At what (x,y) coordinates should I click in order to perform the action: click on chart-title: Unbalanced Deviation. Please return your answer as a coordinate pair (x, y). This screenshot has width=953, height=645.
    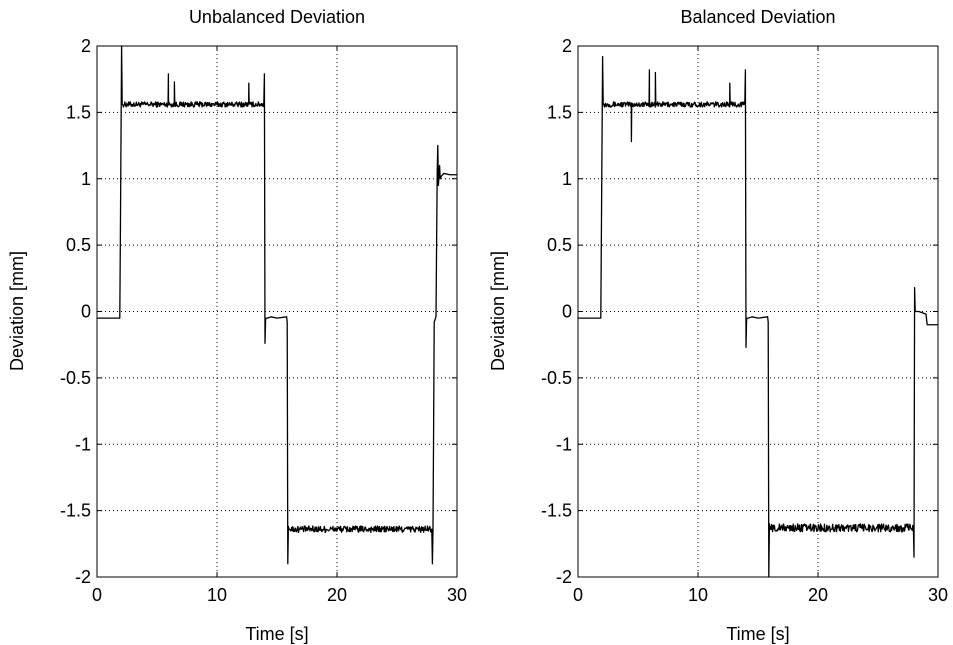
    Looking at the image, I should click on (277, 17).